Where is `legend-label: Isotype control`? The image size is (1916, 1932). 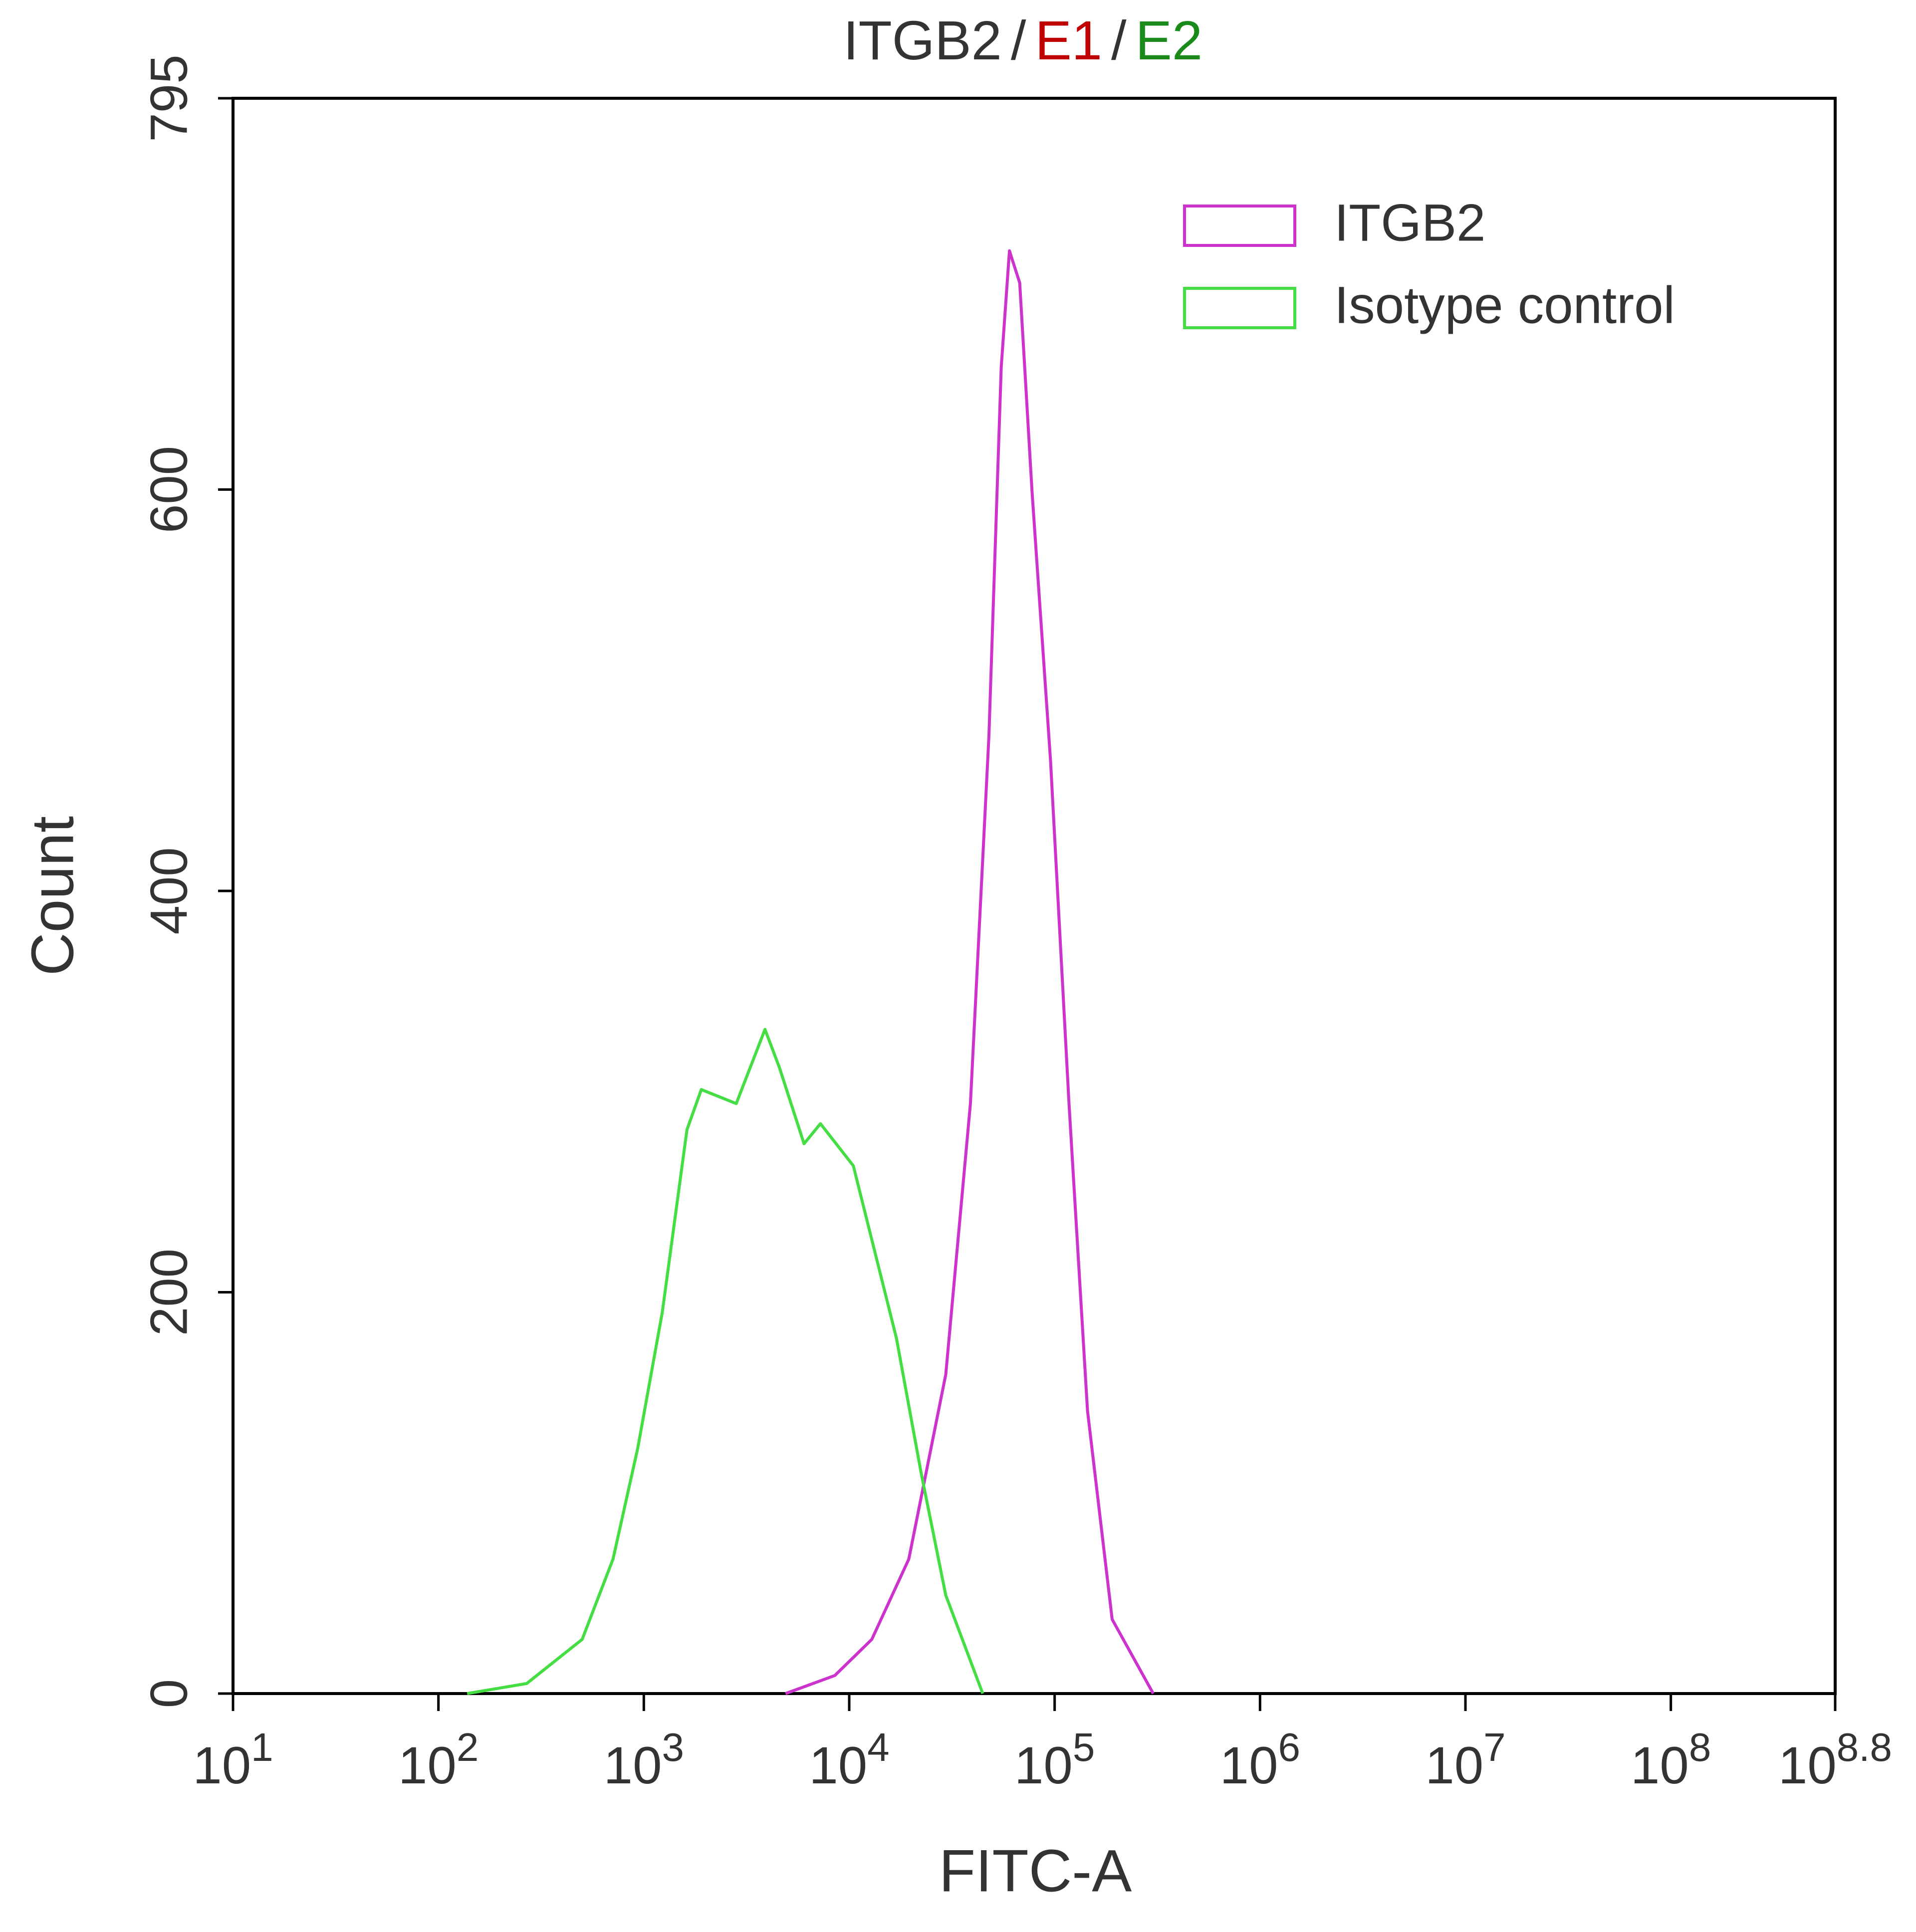
legend-label: Isotype control is located at coordinates (1504, 305).